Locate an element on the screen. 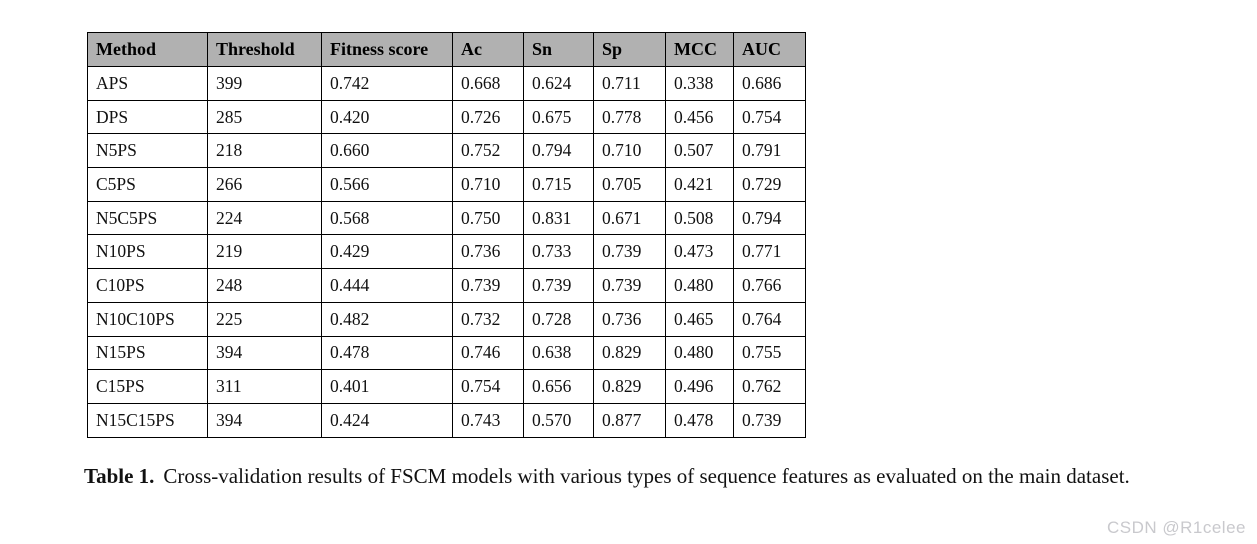  table-cell: 285 is located at coordinates (264, 117).